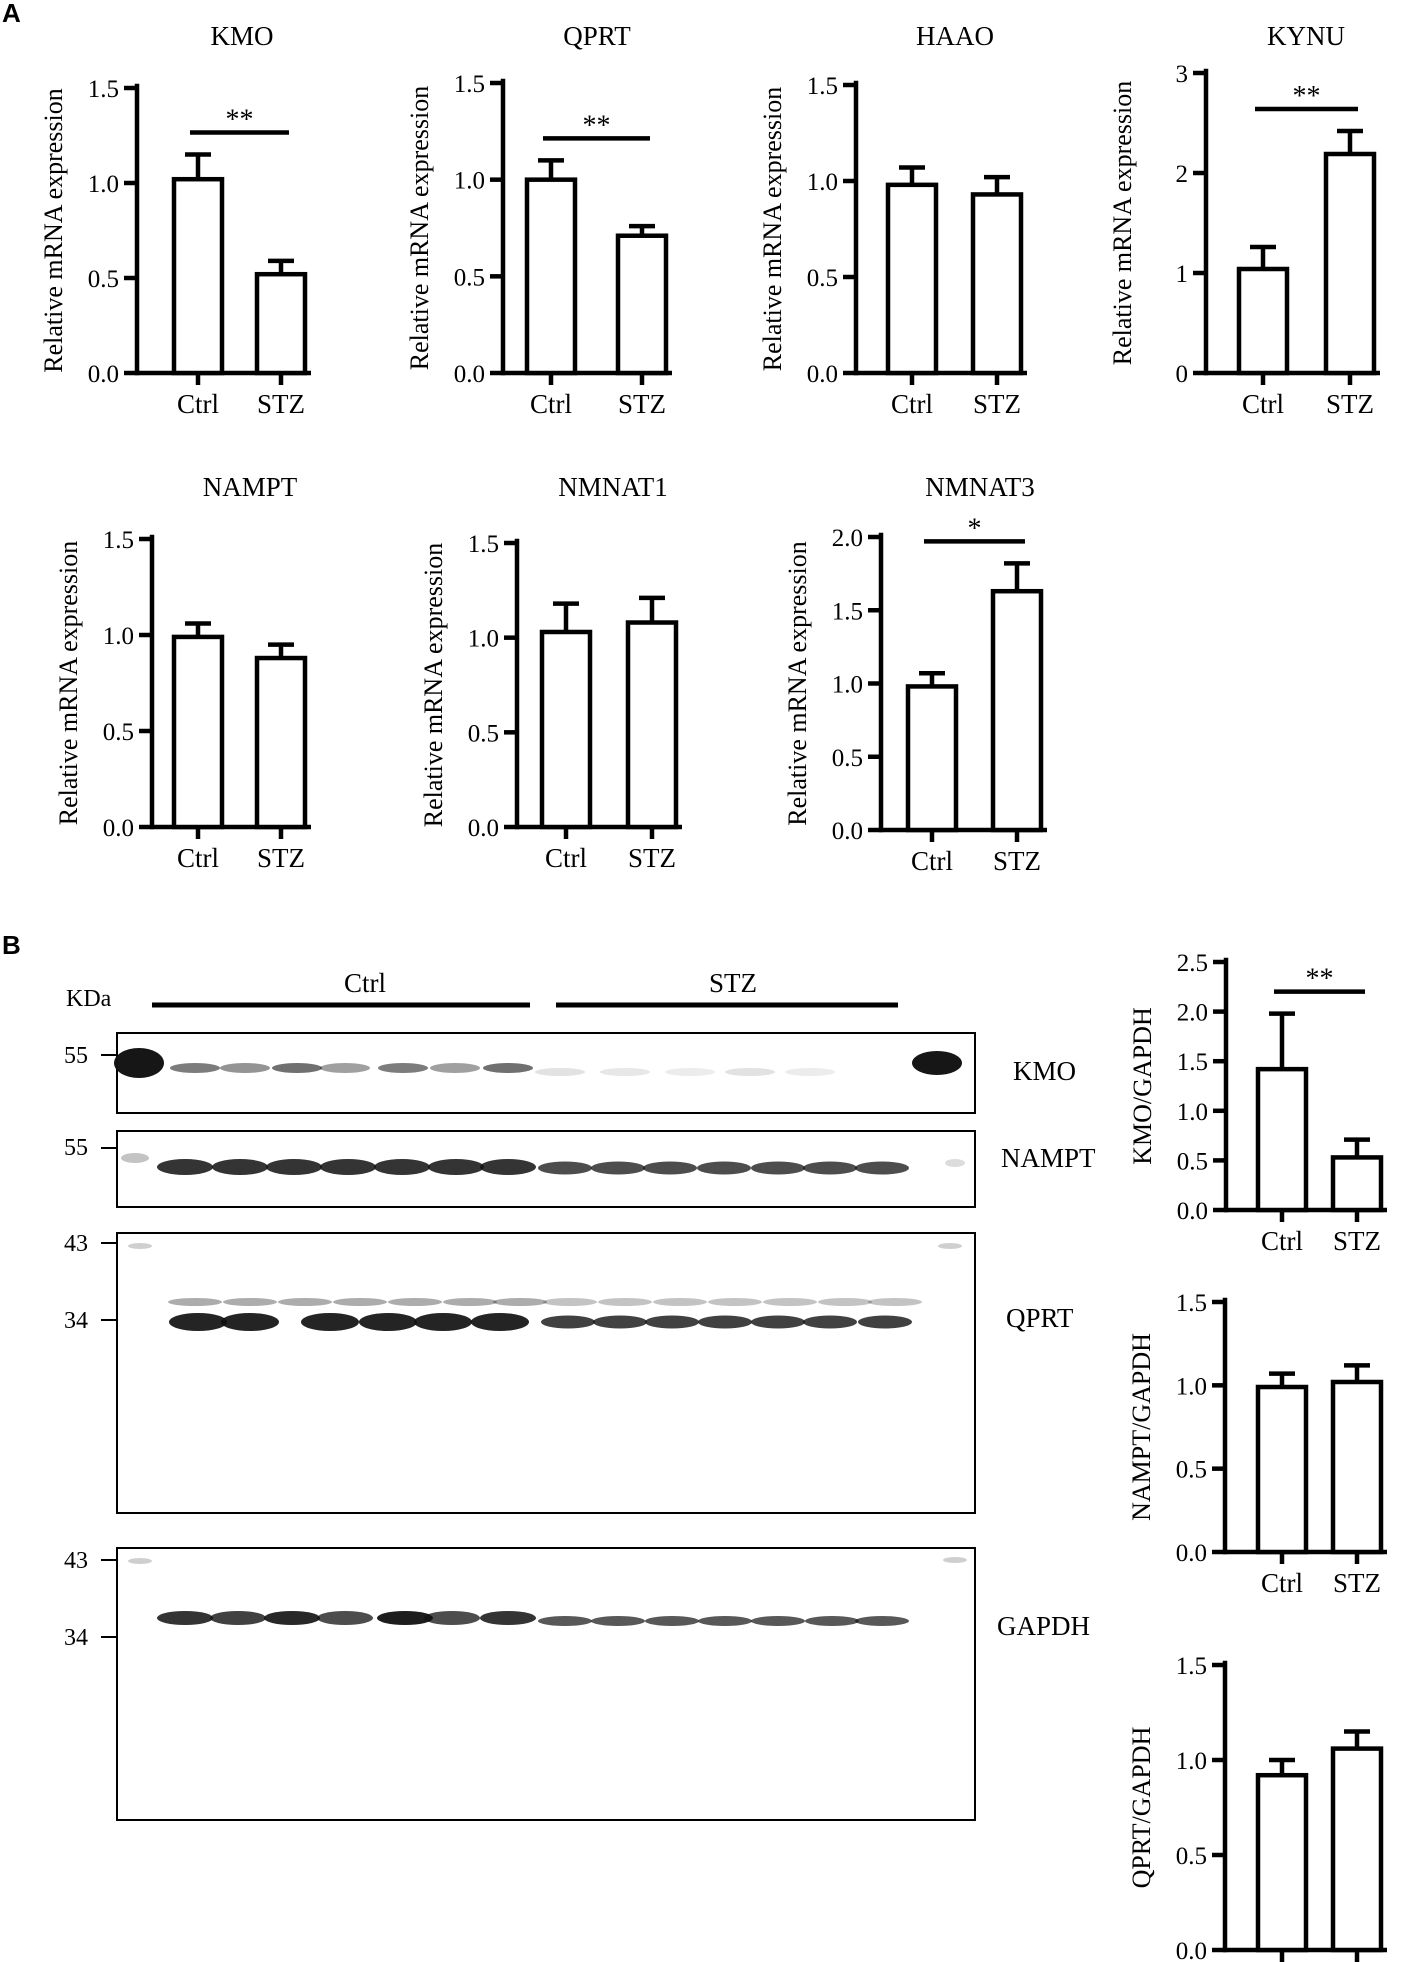 The height and width of the screenshot is (1962, 1417). Describe the element at coordinates (546, 1373) in the screenshot. I see `blot-frame-qprt` at that location.